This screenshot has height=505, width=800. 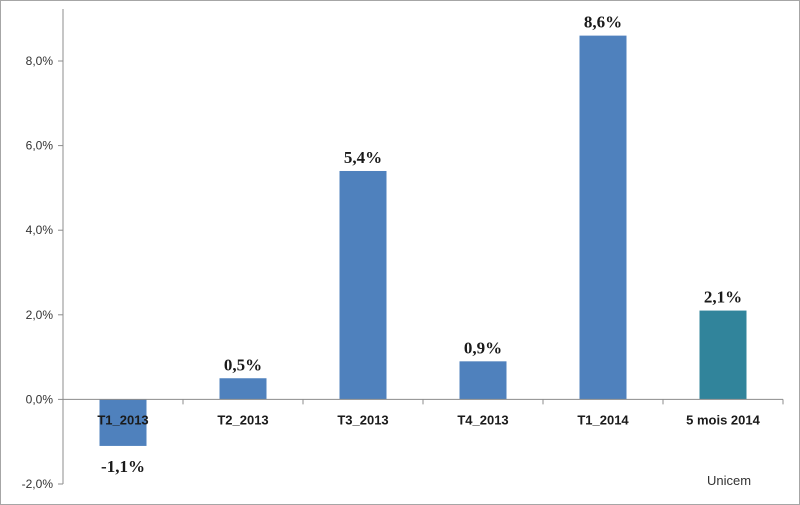 I want to click on data-label: 5,4%, so click(x=363, y=157).